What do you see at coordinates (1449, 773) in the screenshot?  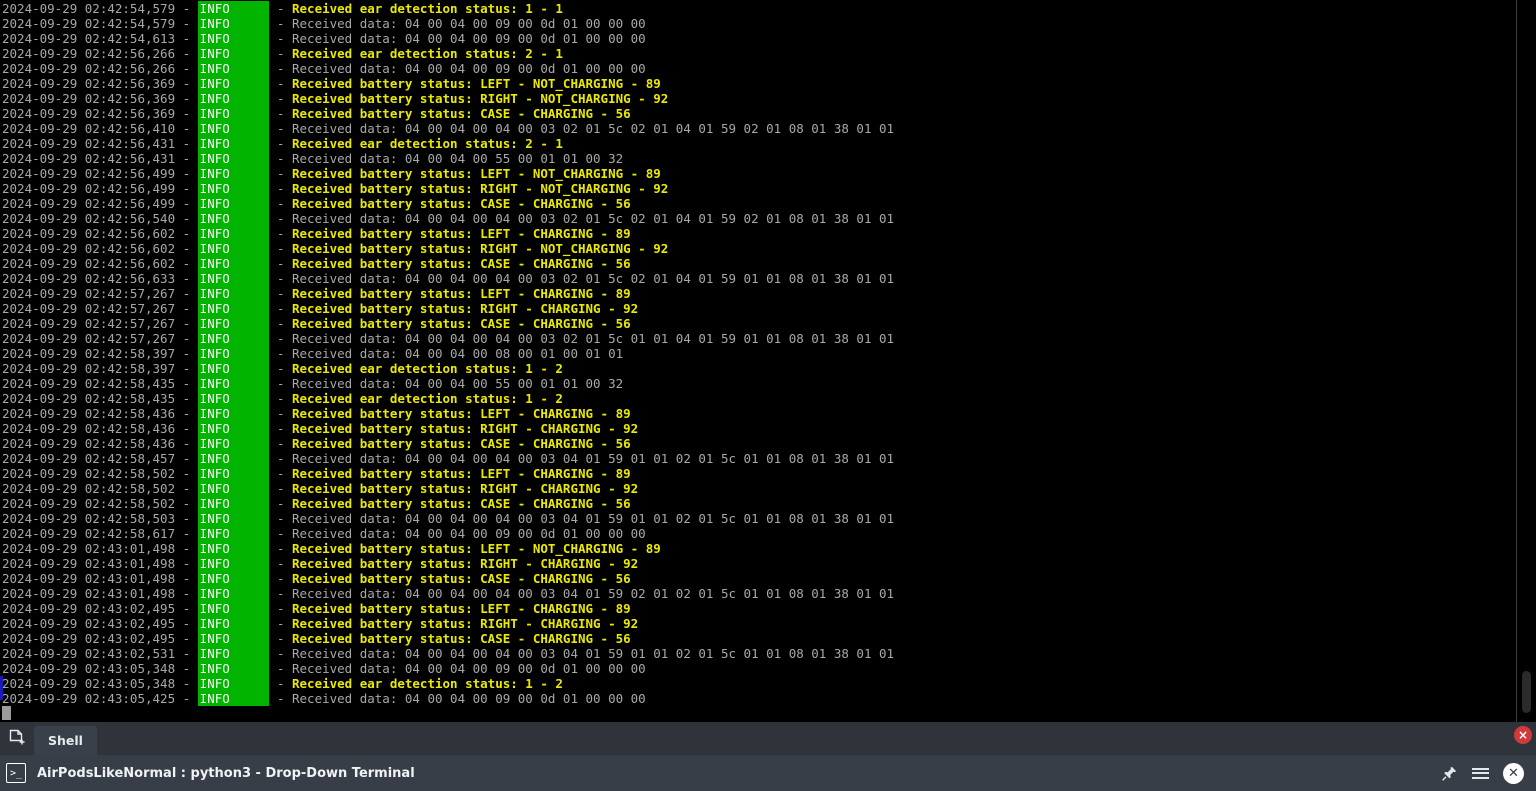 I see `pin-icon` at bounding box center [1449, 773].